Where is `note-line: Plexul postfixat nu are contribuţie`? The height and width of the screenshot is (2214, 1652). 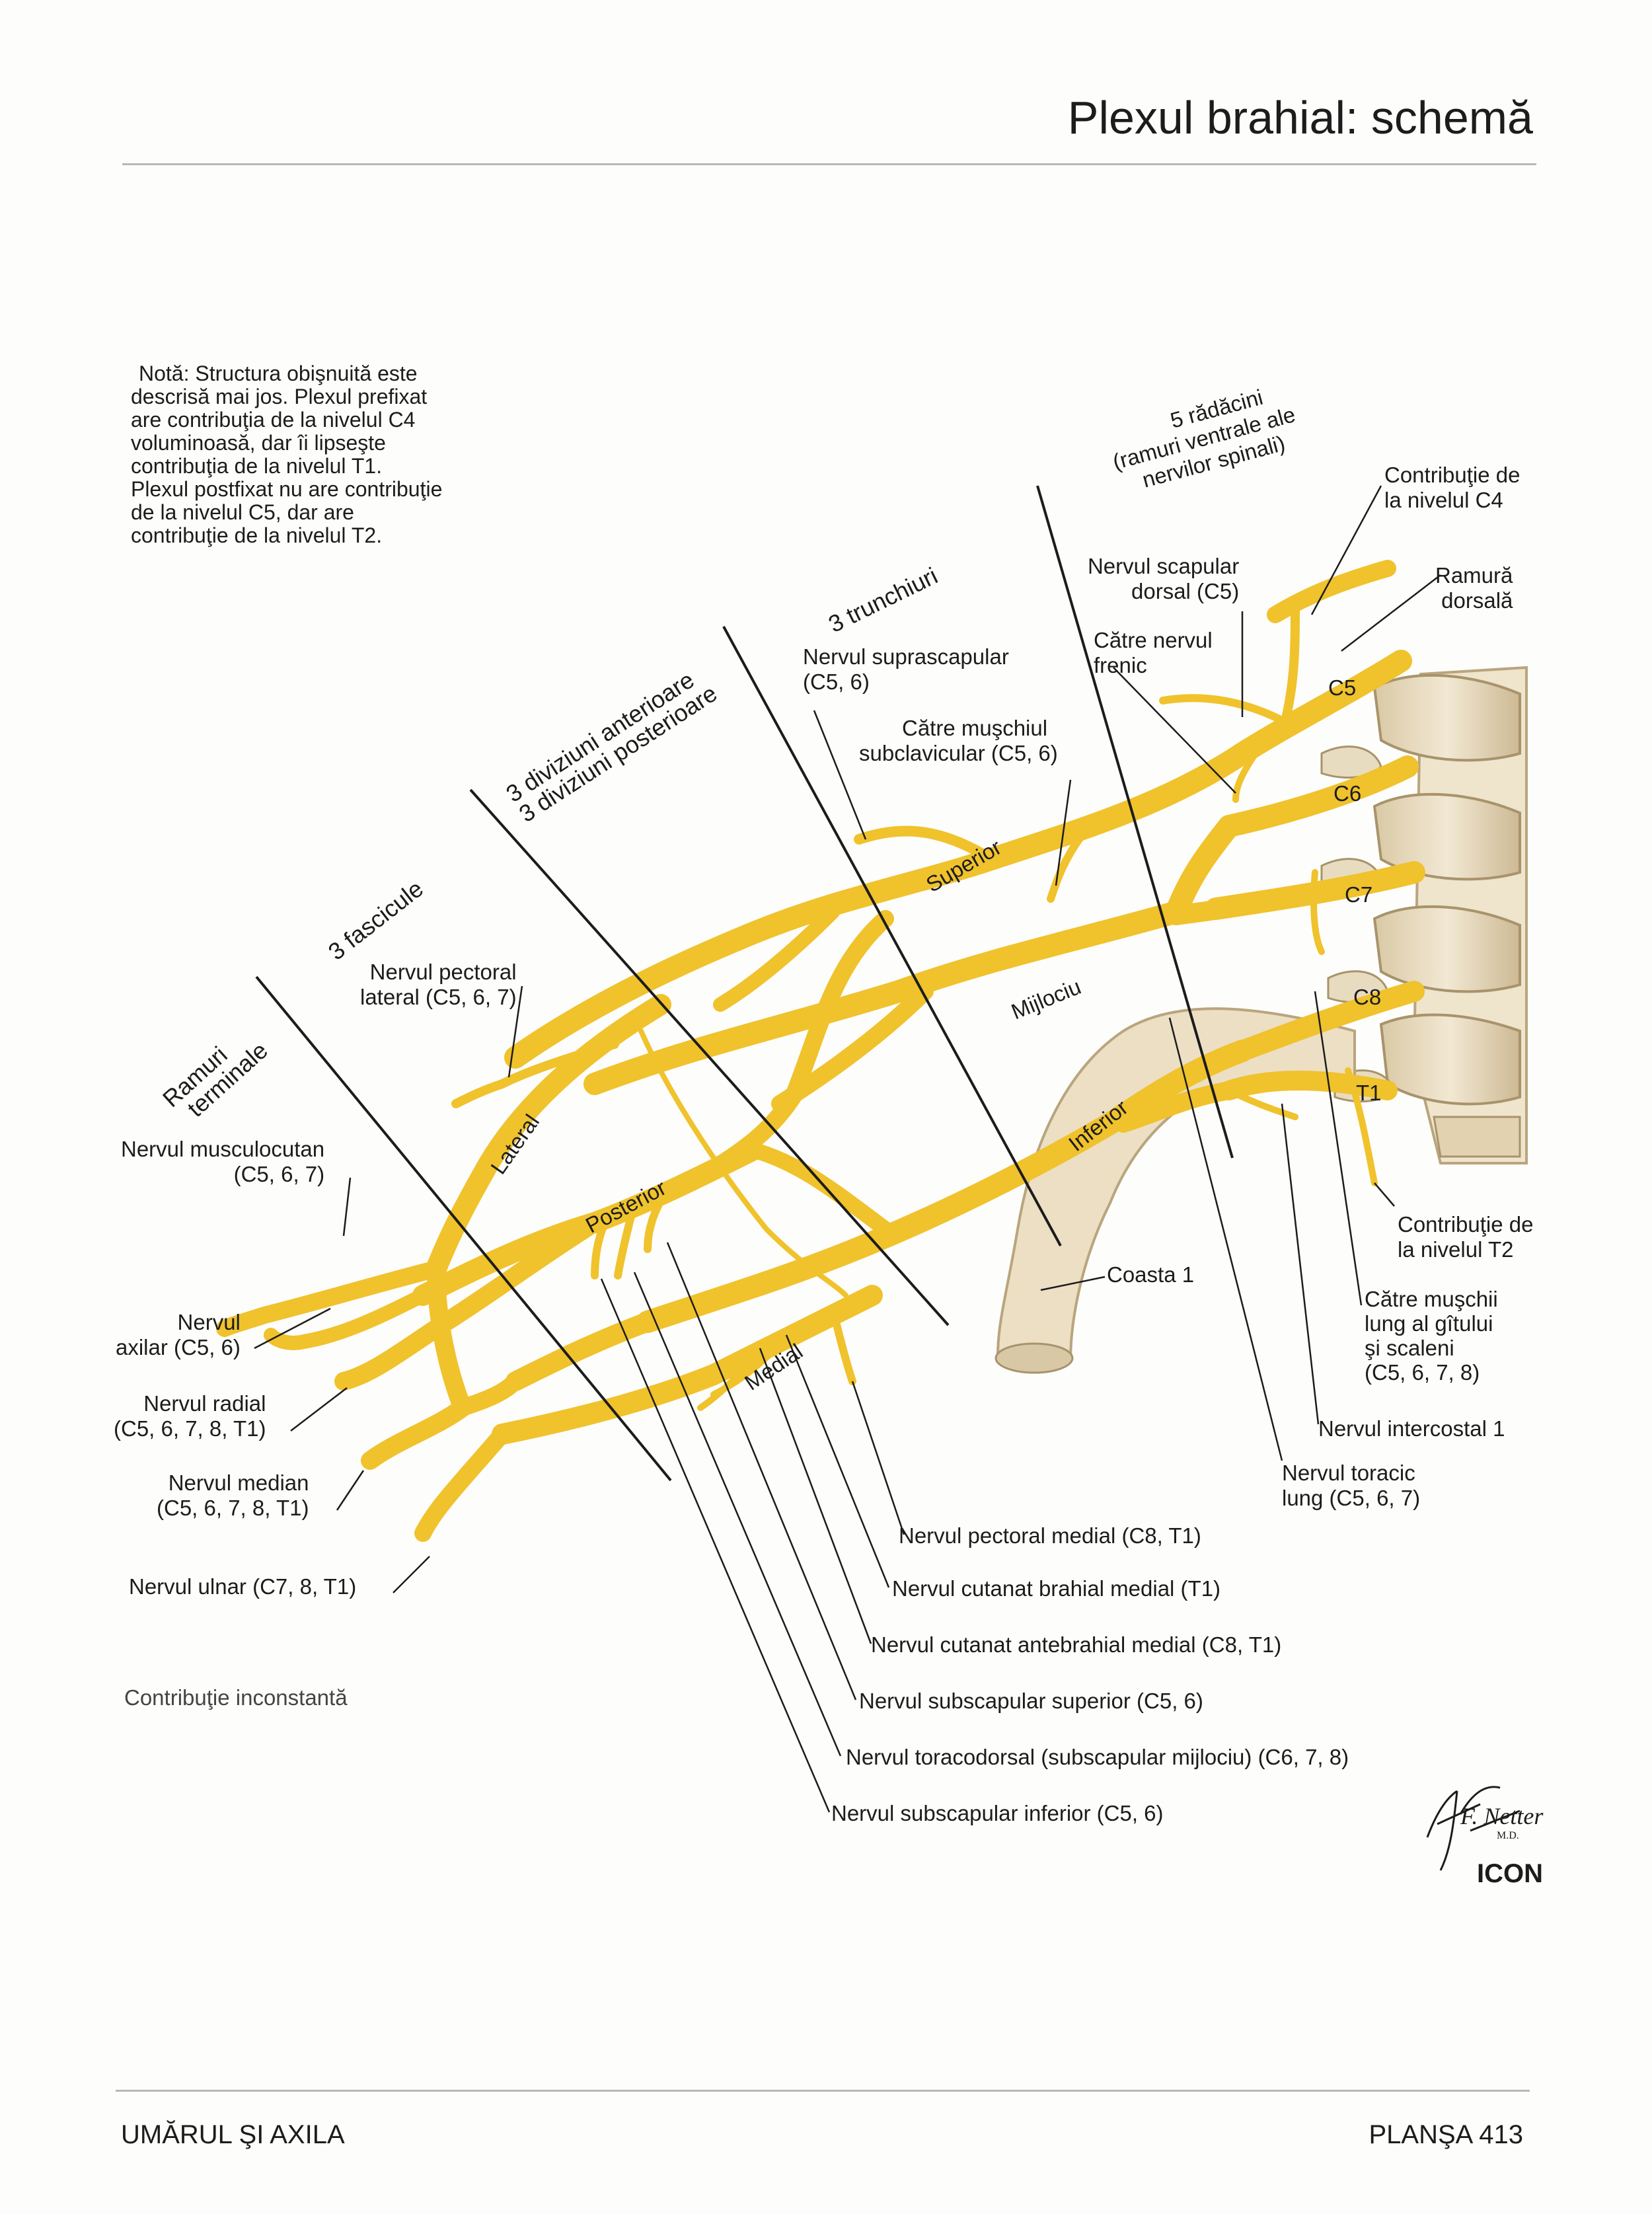
note-line: Plexul postfixat nu are contribuţie is located at coordinates (287, 489).